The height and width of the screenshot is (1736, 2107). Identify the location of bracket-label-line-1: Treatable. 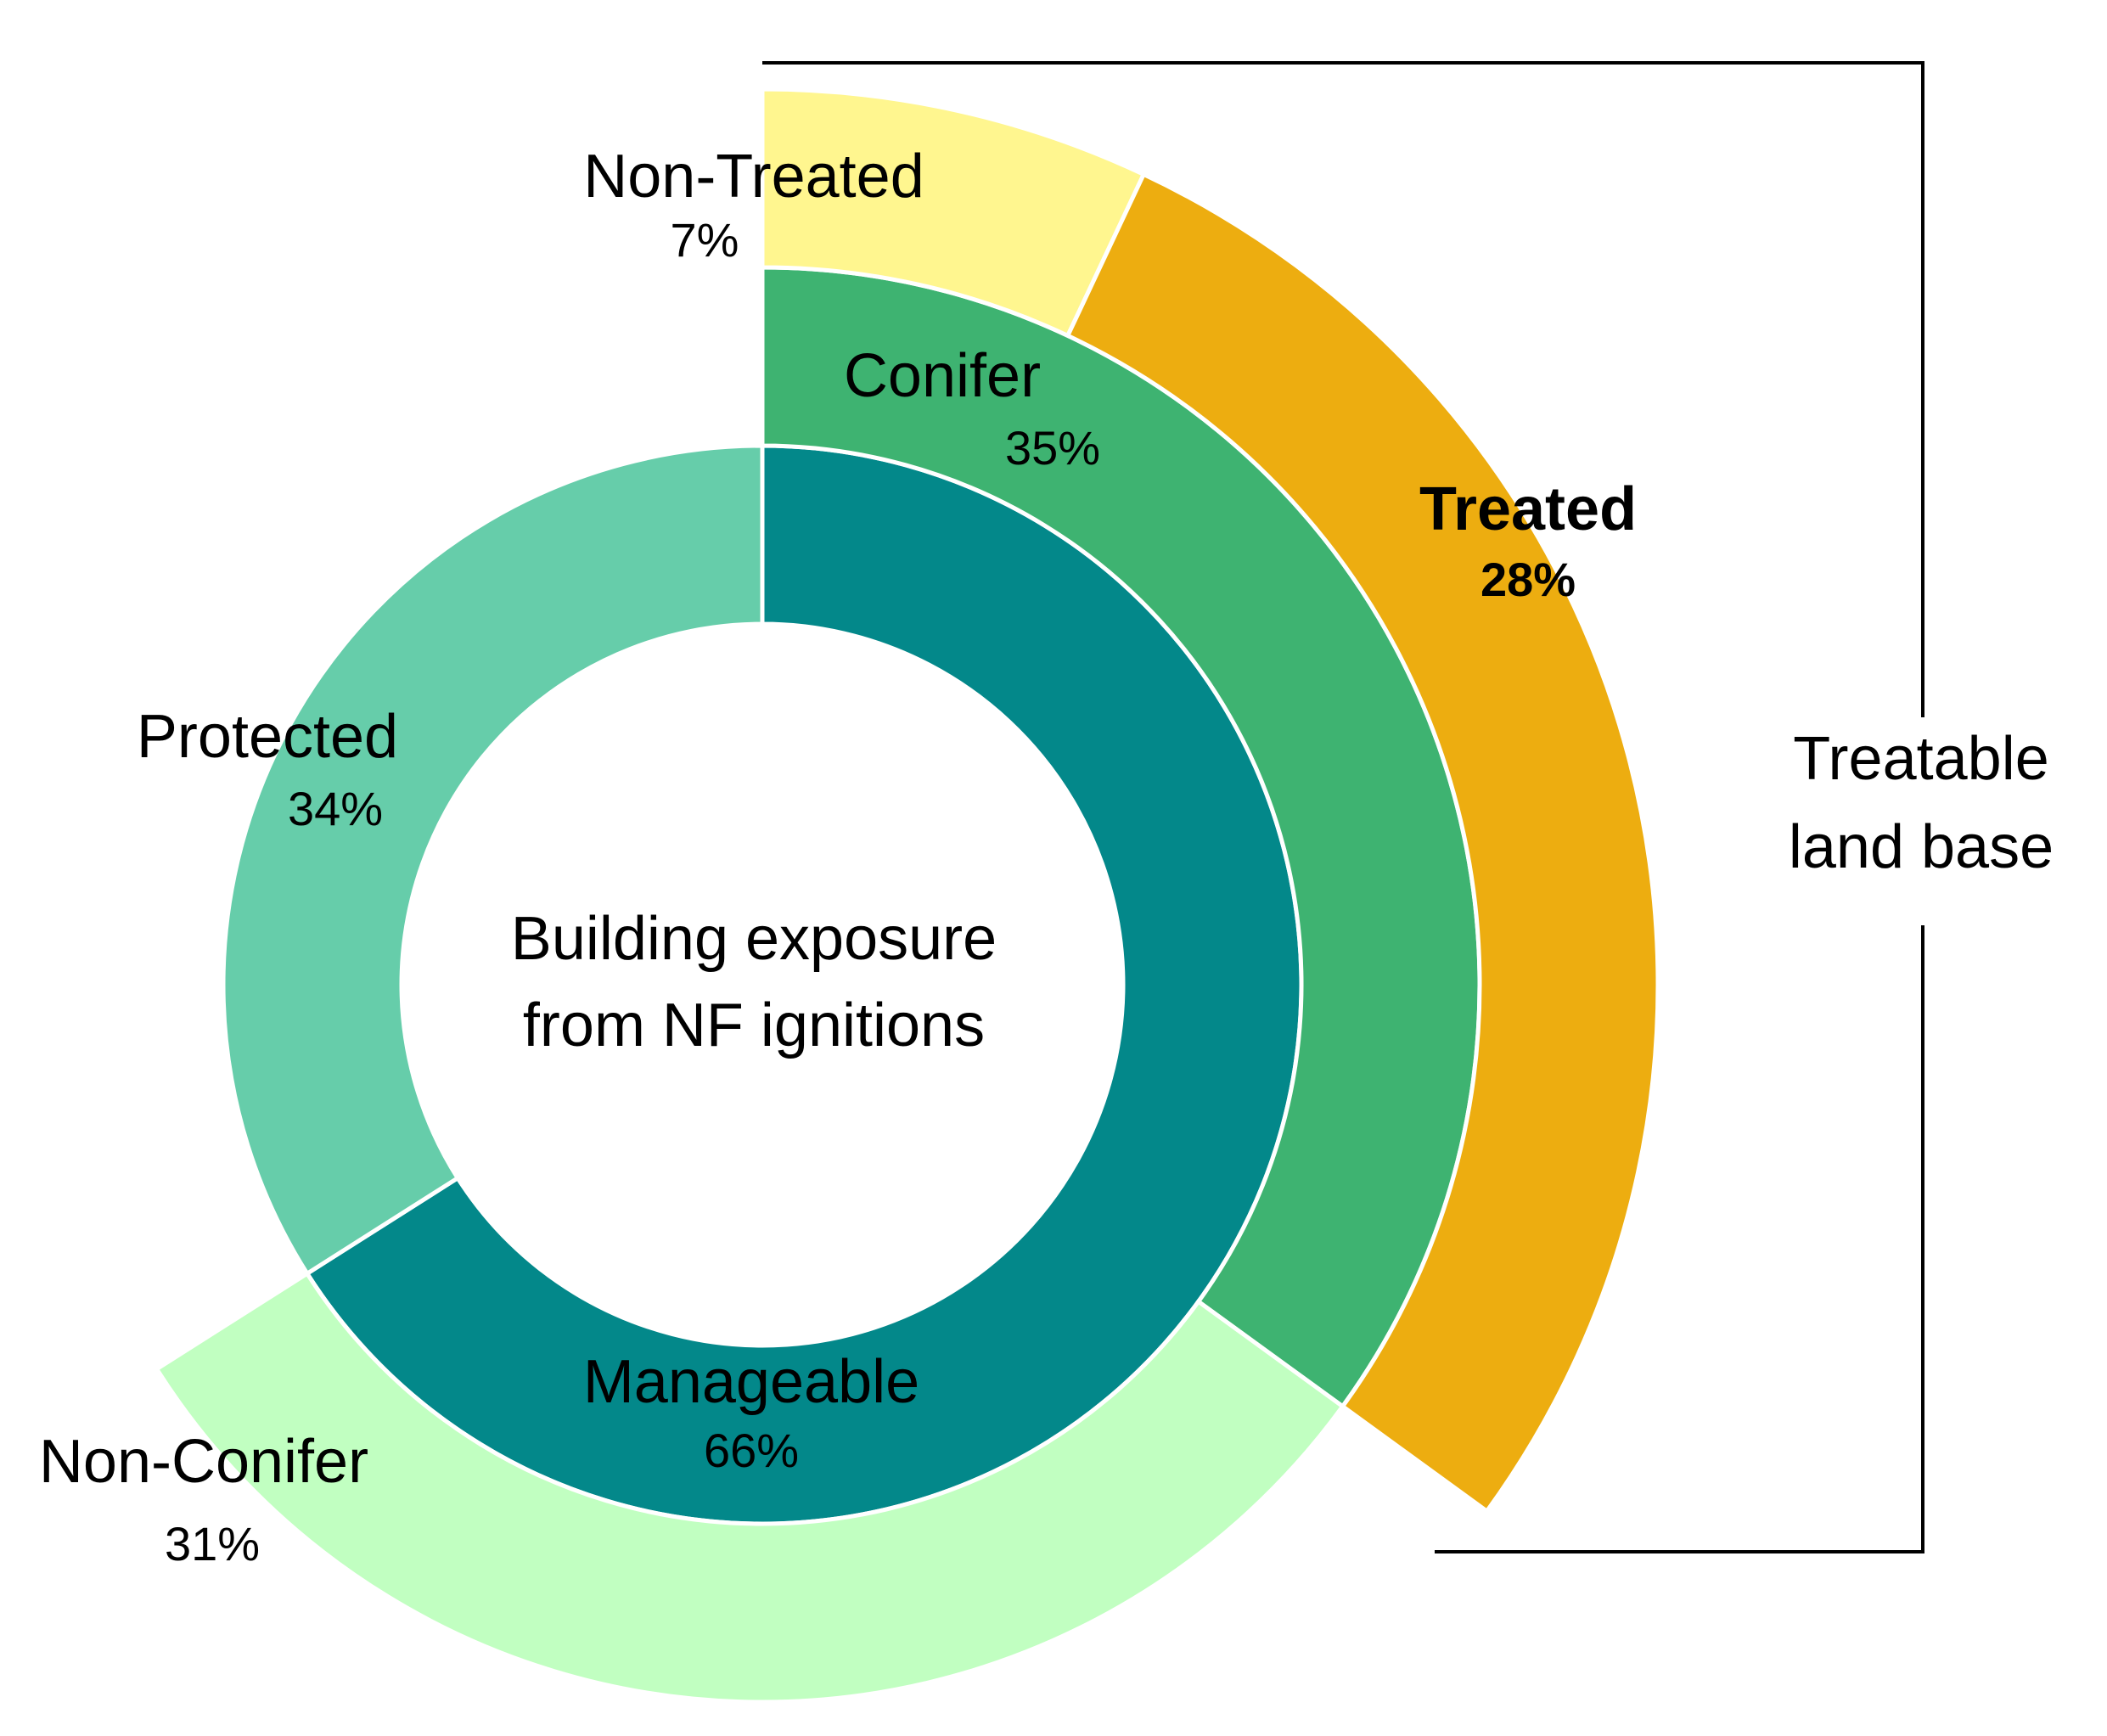
(1921, 759).